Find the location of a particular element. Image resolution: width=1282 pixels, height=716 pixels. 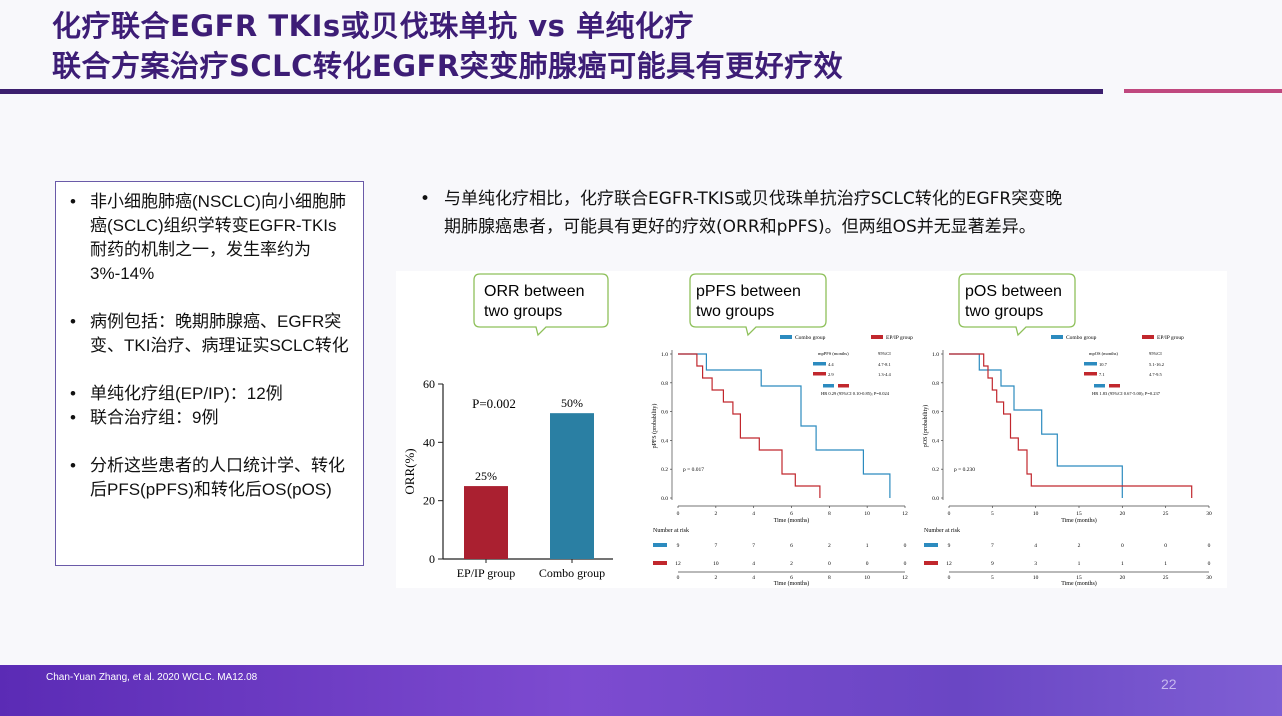

ppfs-stats-median: 2.9 is located at coordinates (831, 374).